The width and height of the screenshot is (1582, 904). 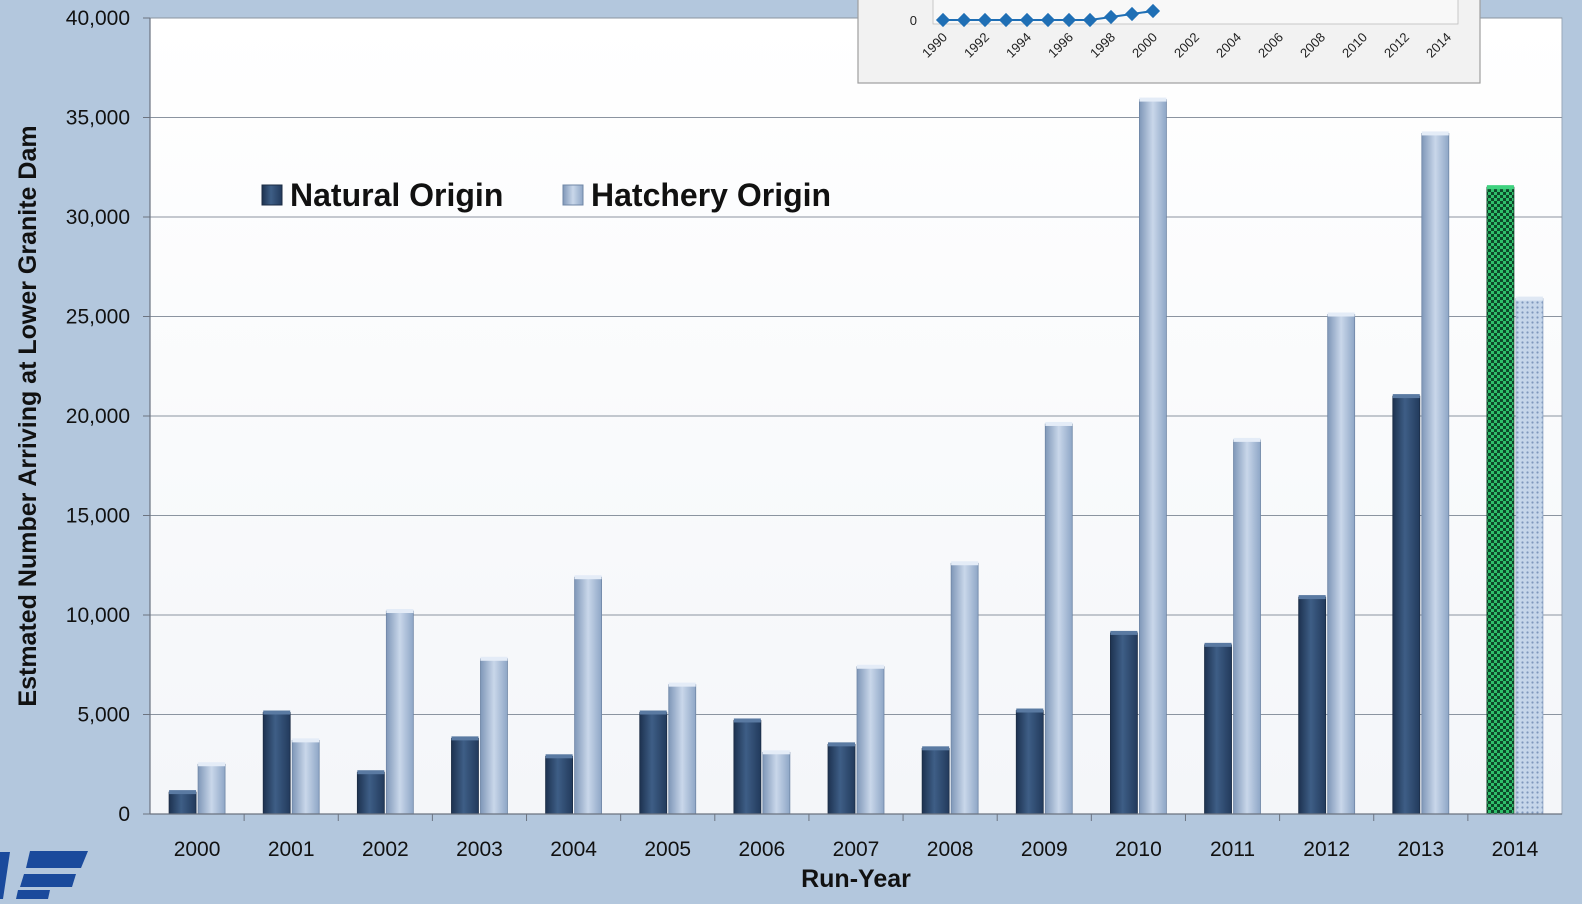 I want to click on bar-natural-2007, so click(x=841, y=779).